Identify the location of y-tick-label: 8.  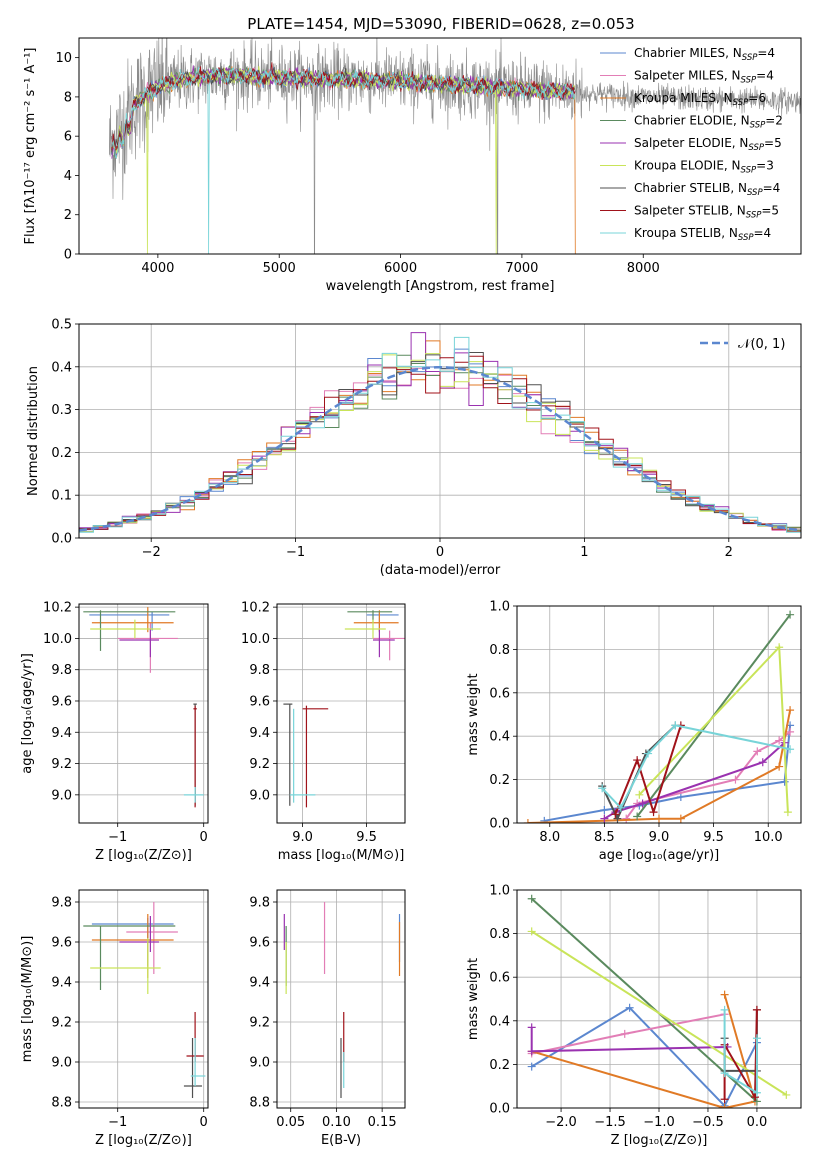
(68, 97).